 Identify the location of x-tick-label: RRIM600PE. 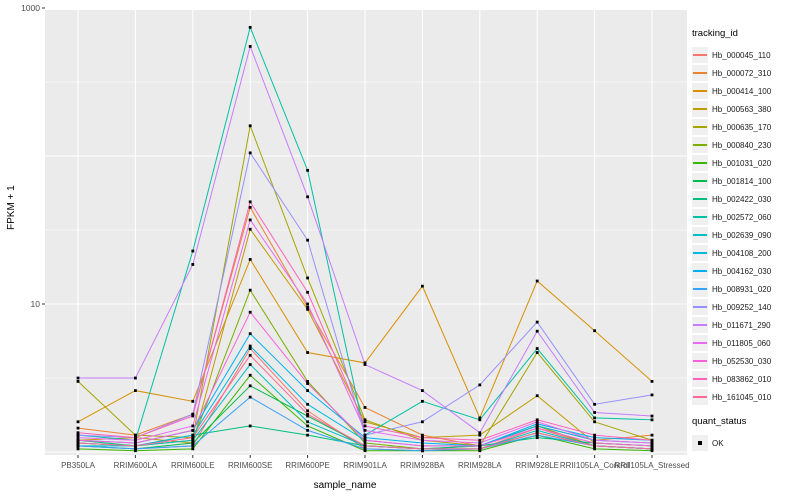
(307, 465).